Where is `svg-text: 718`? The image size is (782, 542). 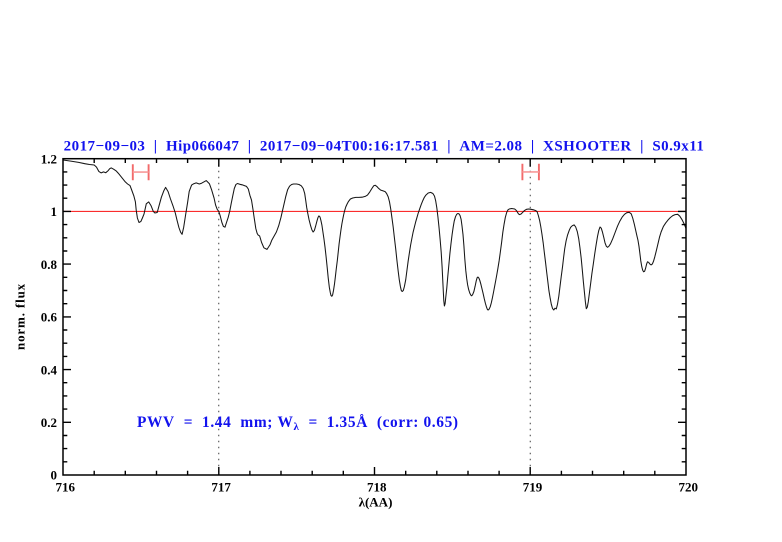 svg-text: 718 is located at coordinates (377, 487).